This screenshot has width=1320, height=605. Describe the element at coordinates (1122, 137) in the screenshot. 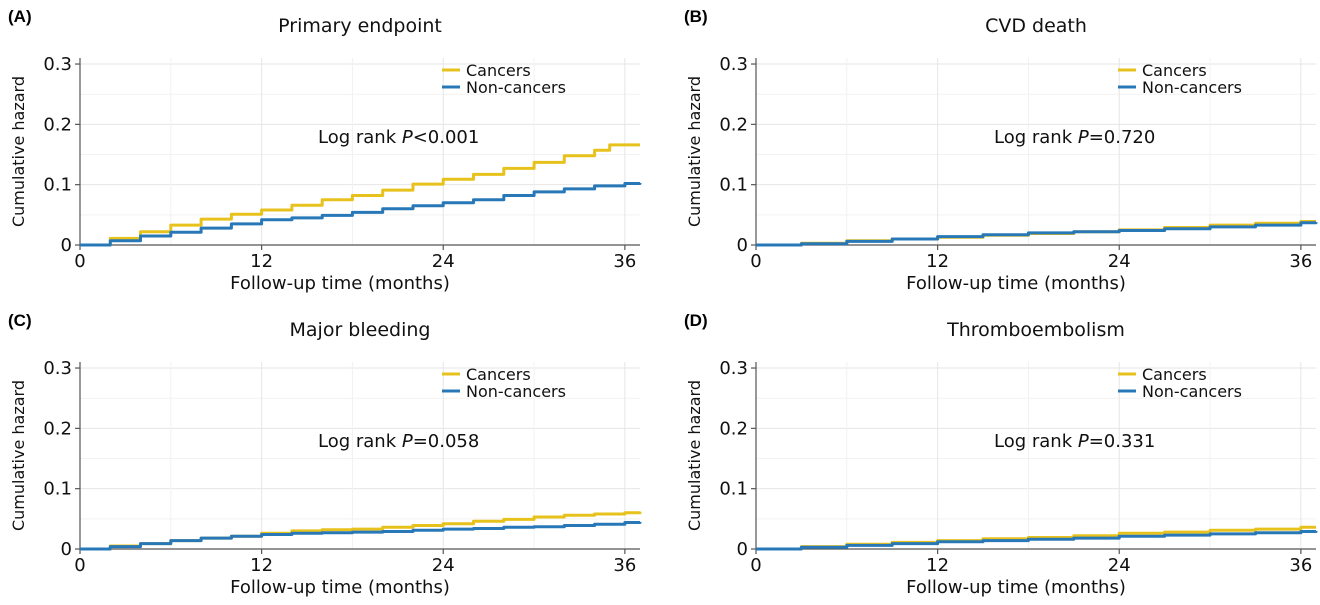

I see `annotation-value: =0.720` at that location.